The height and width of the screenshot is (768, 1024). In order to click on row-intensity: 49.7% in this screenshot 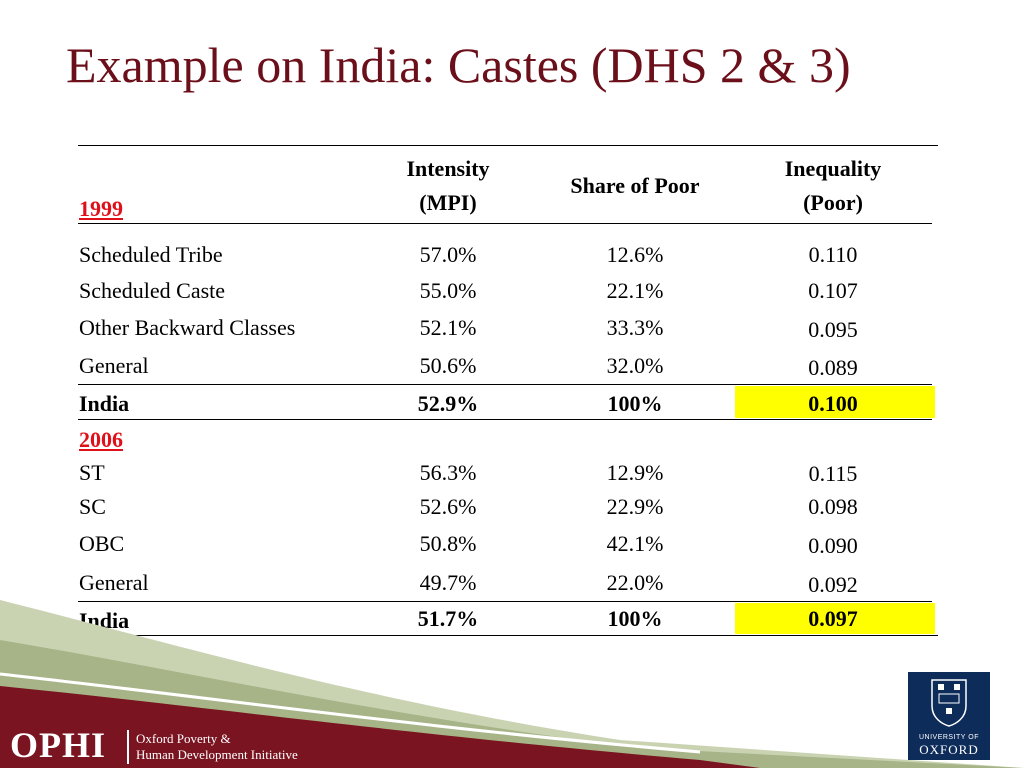, I will do `click(448, 582)`.